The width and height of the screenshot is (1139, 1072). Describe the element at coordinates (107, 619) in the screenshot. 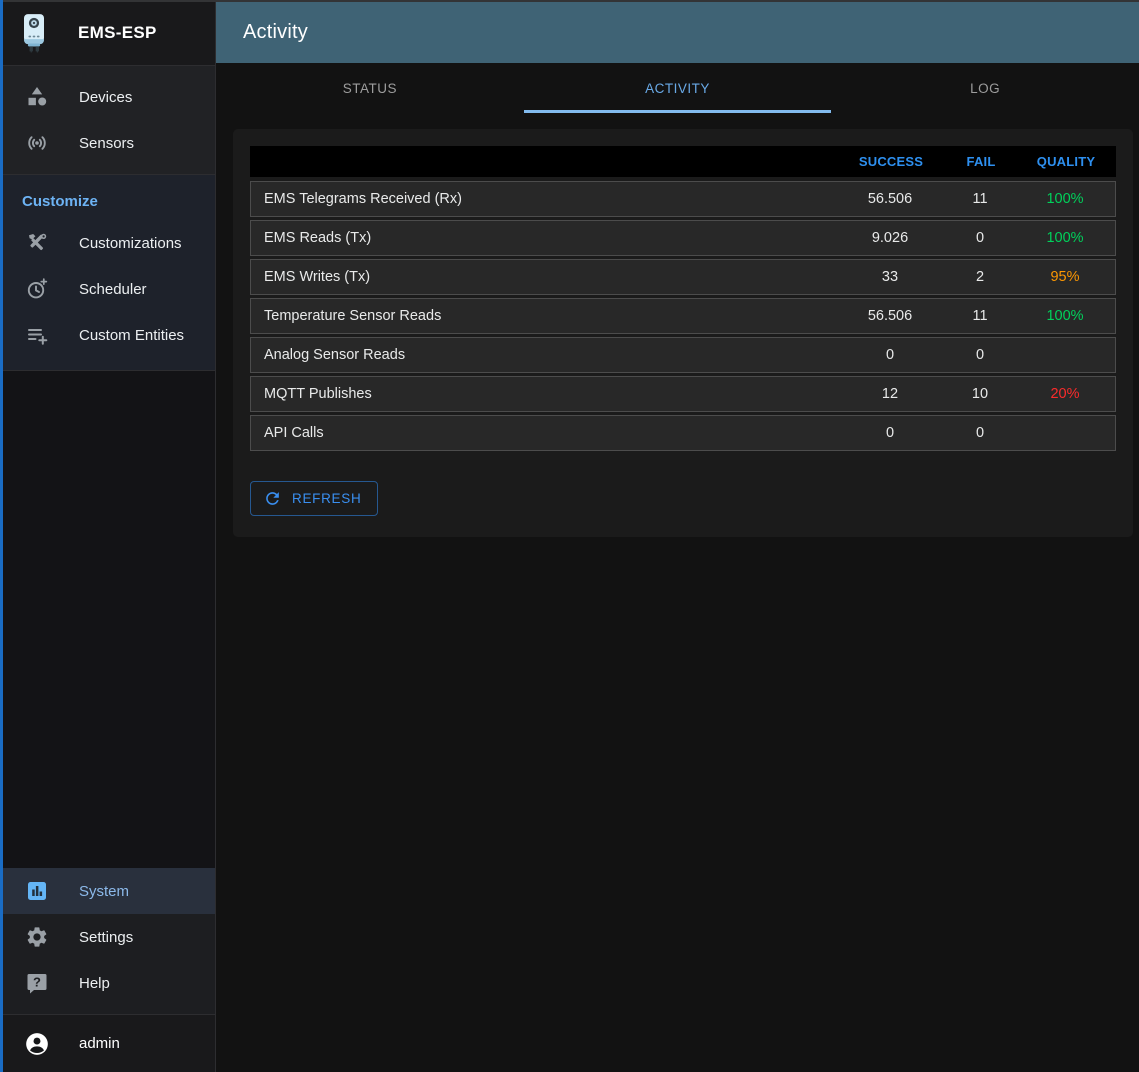

I see `sidebar-spacer` at that location.